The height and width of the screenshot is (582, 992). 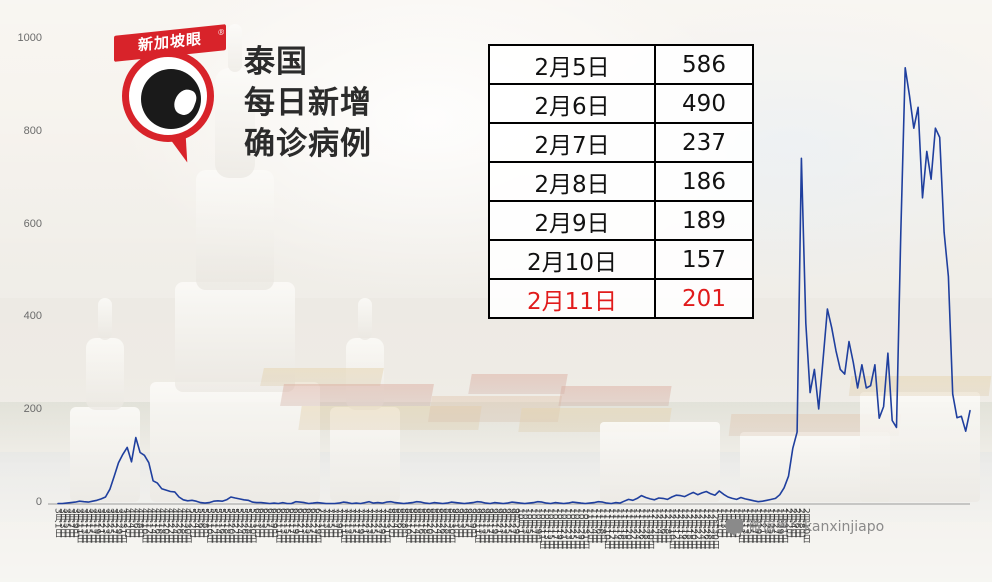 What do you see at coordinates (295, 526) in the screenshot?
I see `x-tick-label: 6月19日` at bounding box center [295, 526].